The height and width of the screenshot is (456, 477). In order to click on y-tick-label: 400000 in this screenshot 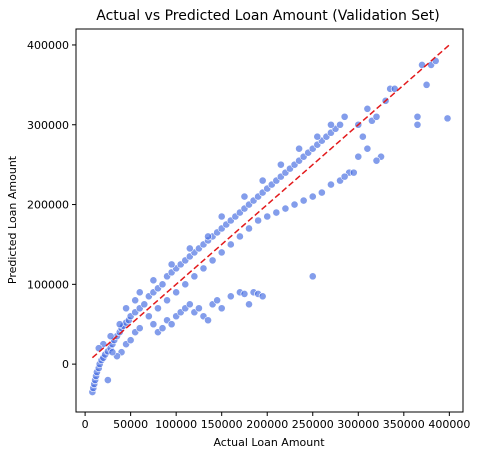, I will do `click(48, 45)`.